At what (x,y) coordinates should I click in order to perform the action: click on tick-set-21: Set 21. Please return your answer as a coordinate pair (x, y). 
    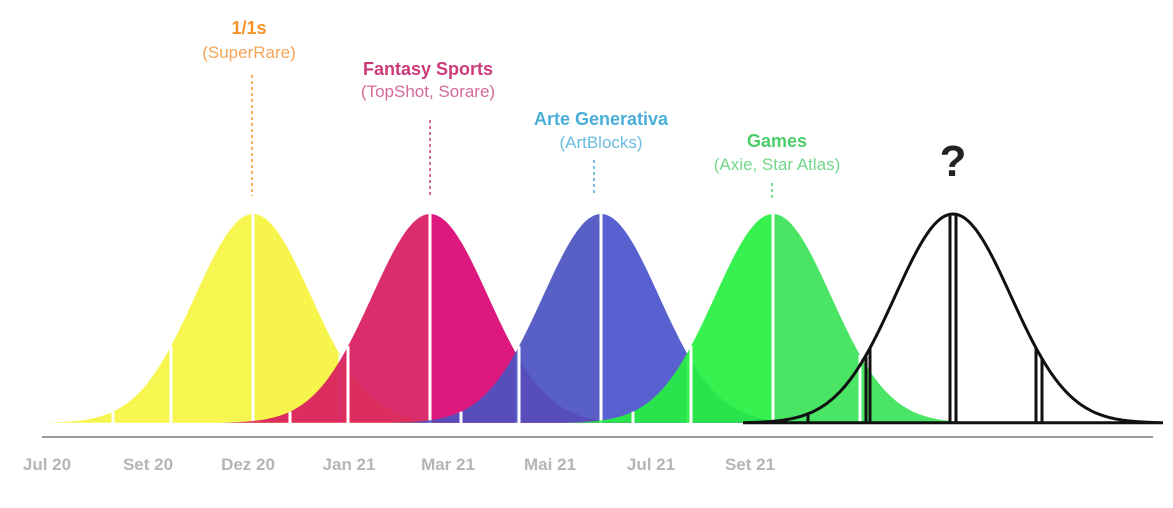
    Looking at the image, I should click on (750, 464).